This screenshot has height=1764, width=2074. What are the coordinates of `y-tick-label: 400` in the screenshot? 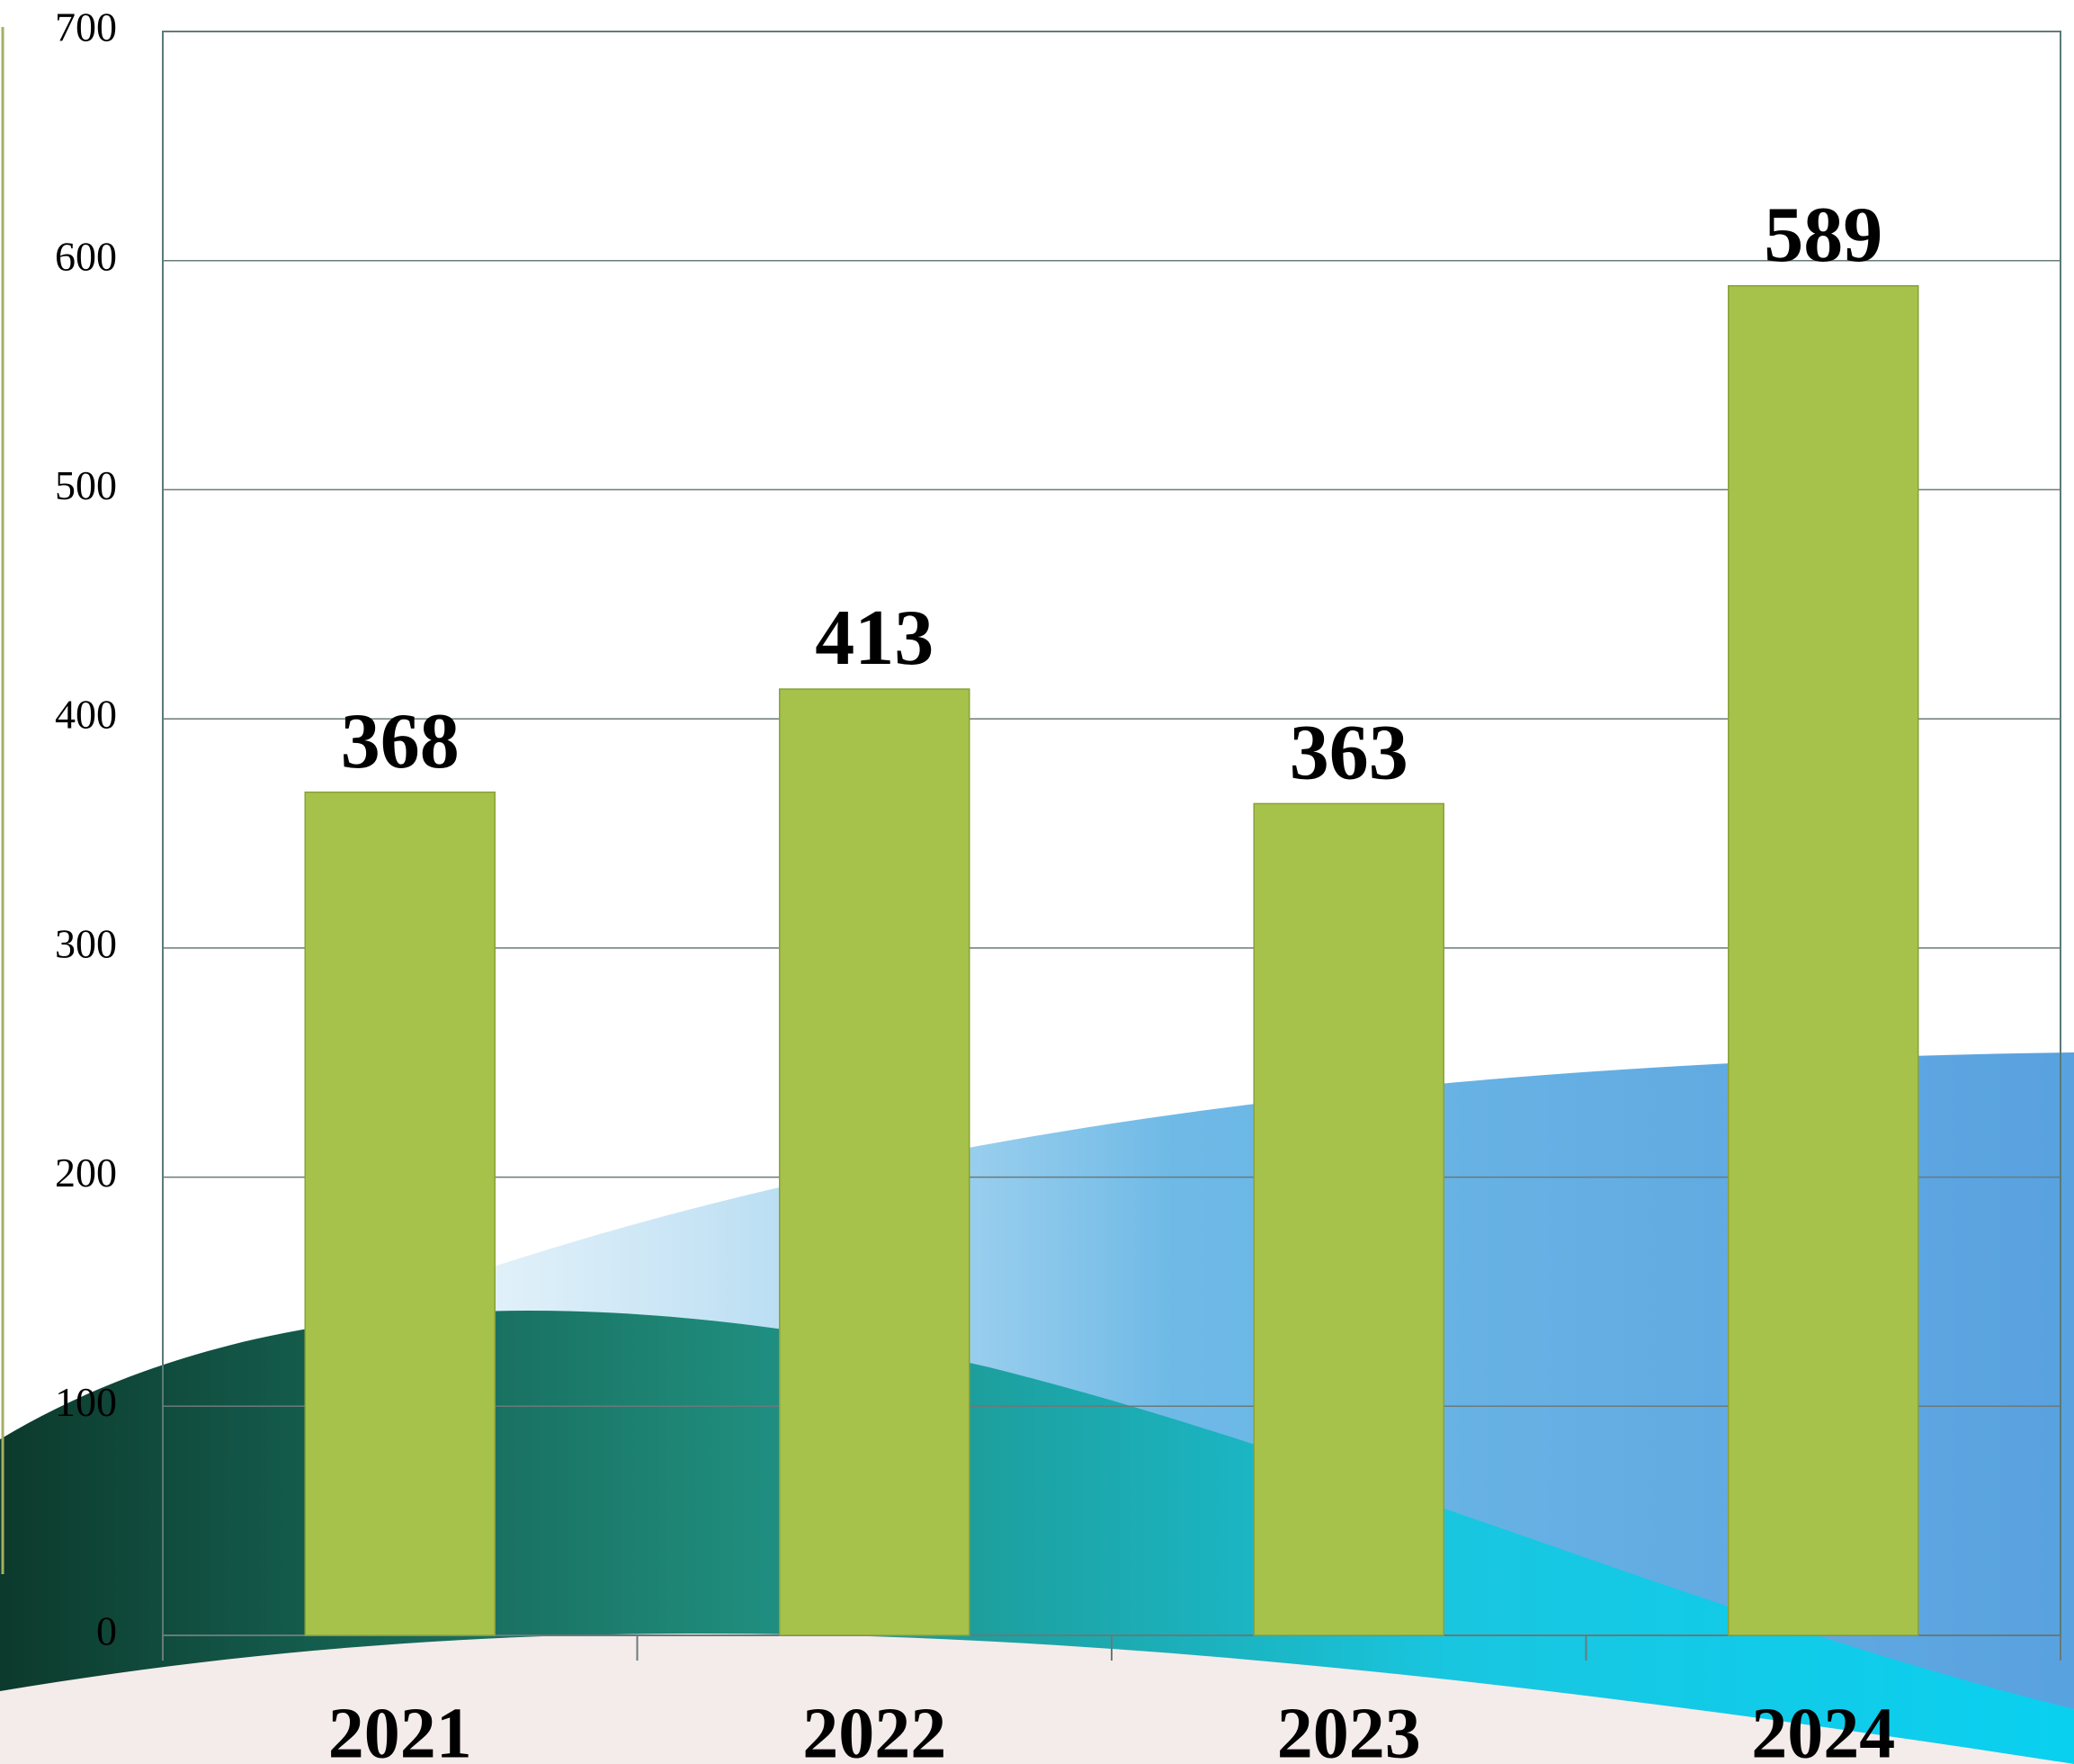 It's located at (86, 715).